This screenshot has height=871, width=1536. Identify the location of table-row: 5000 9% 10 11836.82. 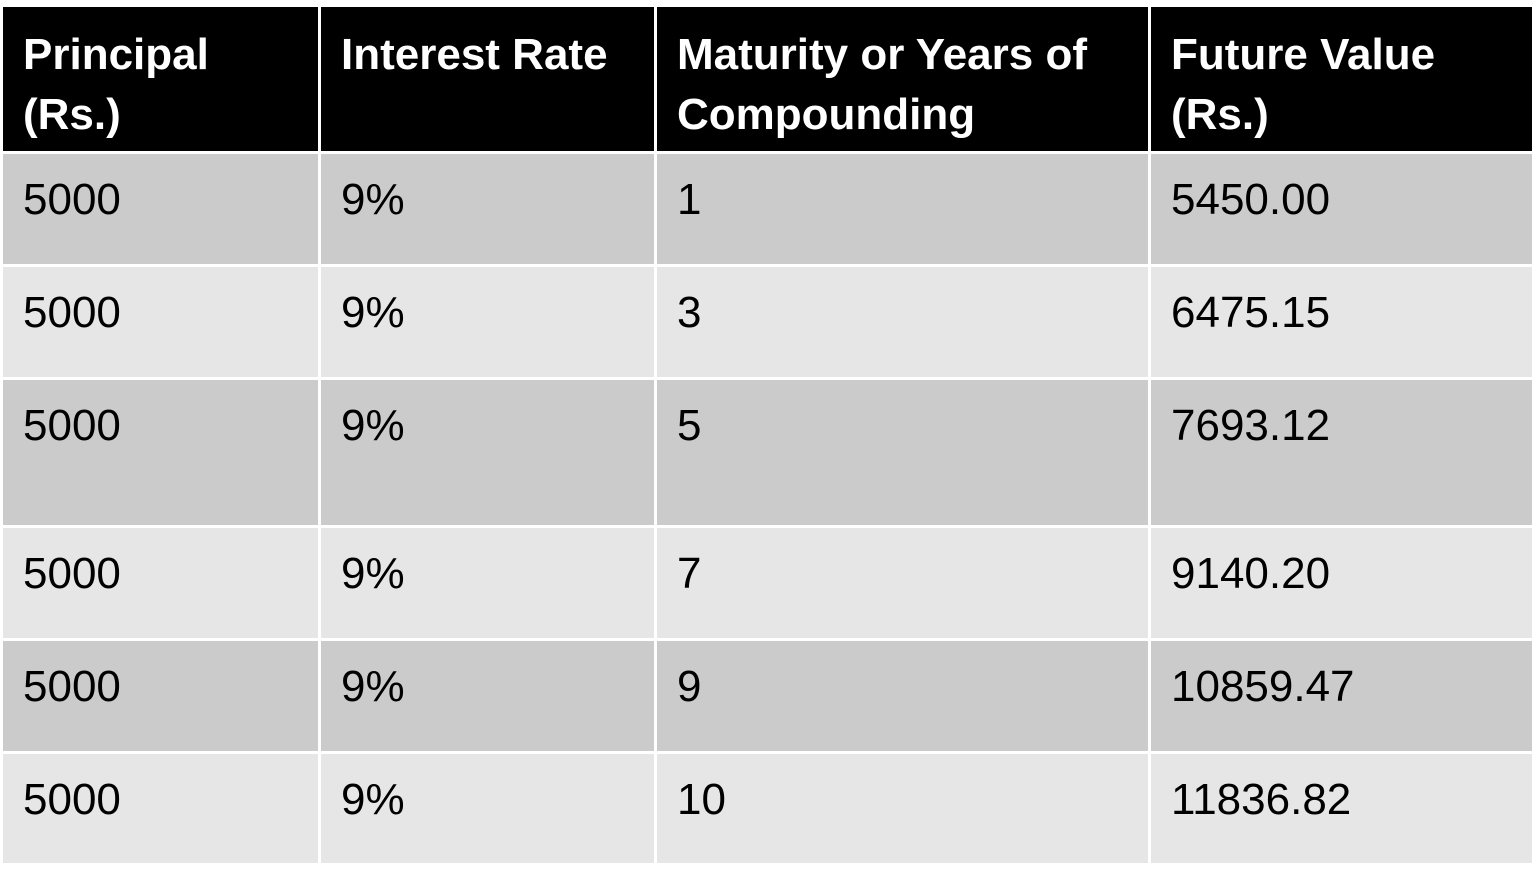
(767, 808).